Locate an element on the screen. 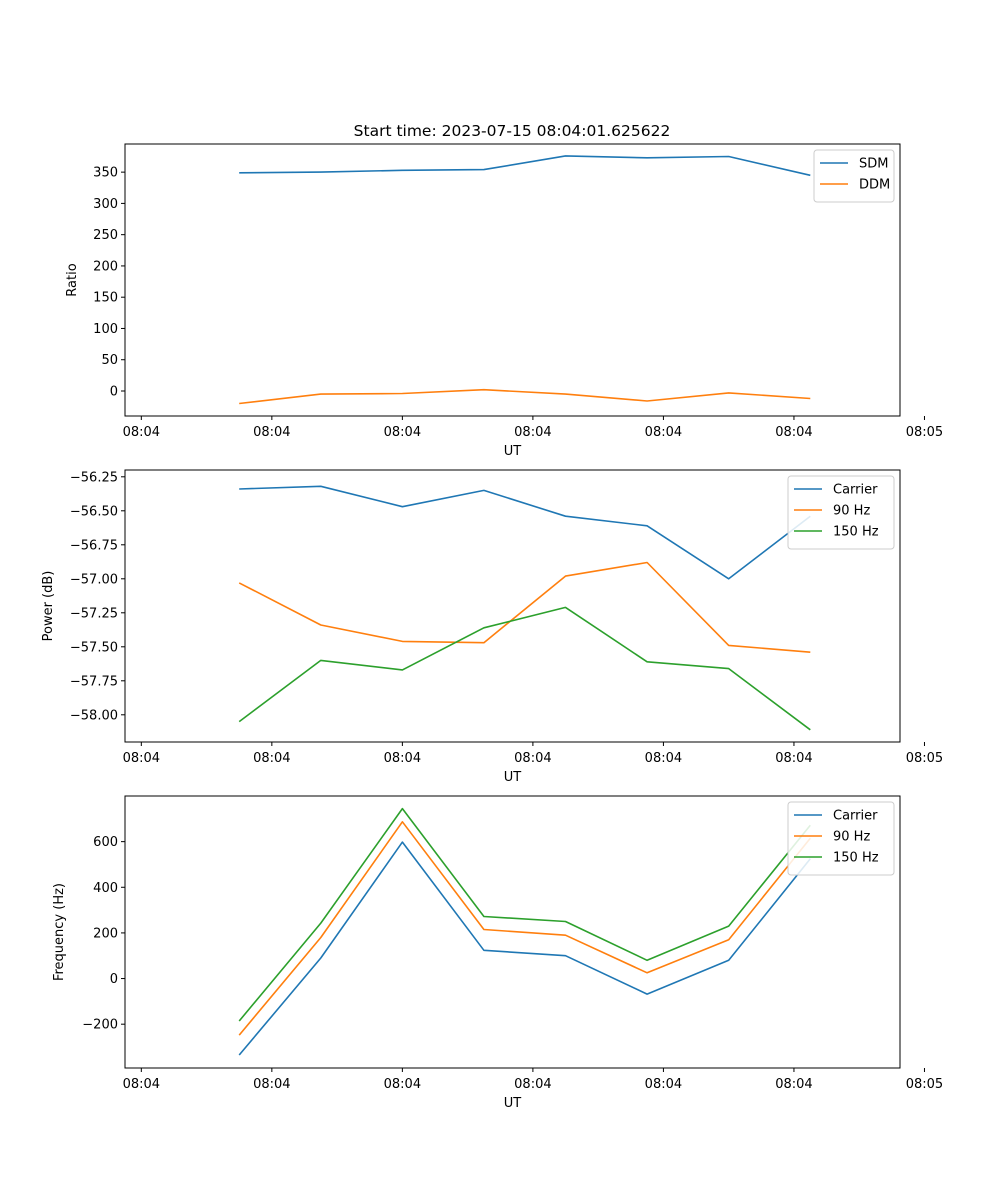  legend: SDM DDM is located at coordinates (854, 176).